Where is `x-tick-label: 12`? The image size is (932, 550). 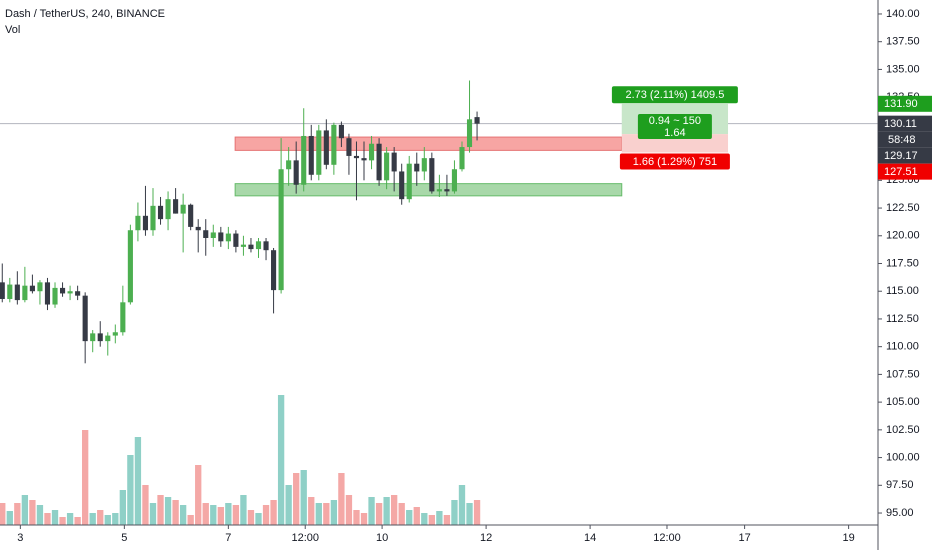
x-tick-label: 12 is located at coordinates (486, 538).